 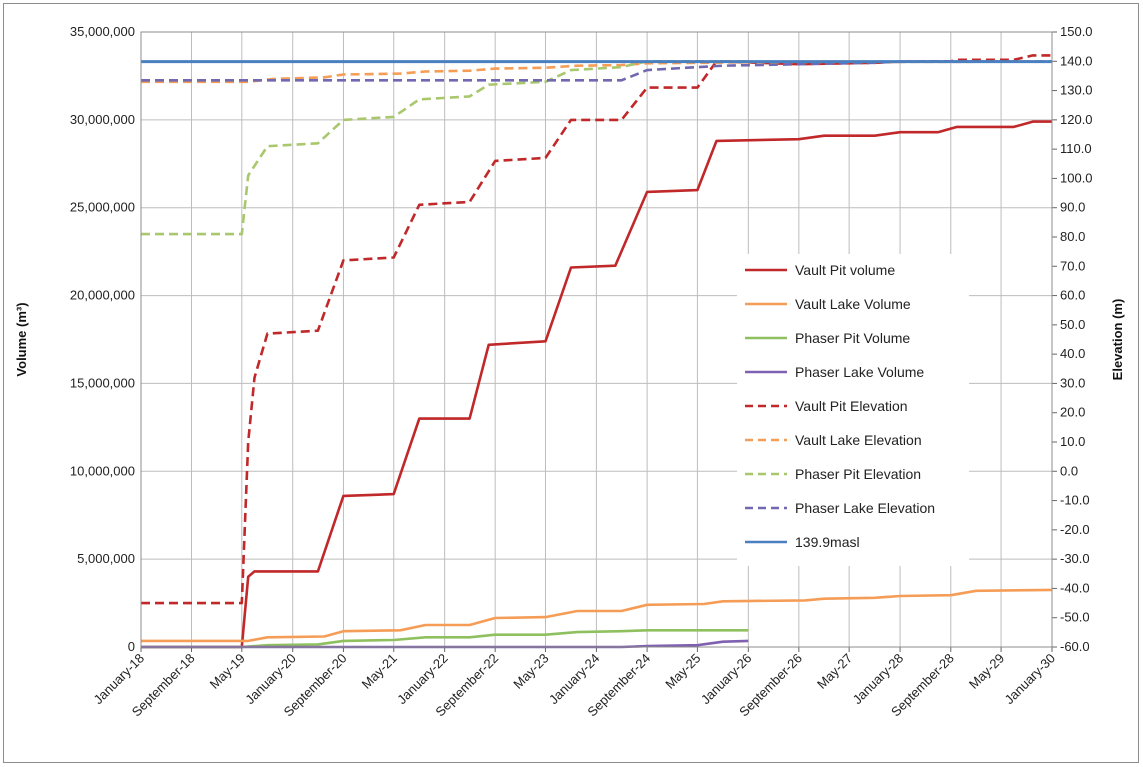 What do you see at coordinates (858, 440) in the screenshot?
I see `legend-label: Vault Lake Elevation` at bounding box center [858, 440].